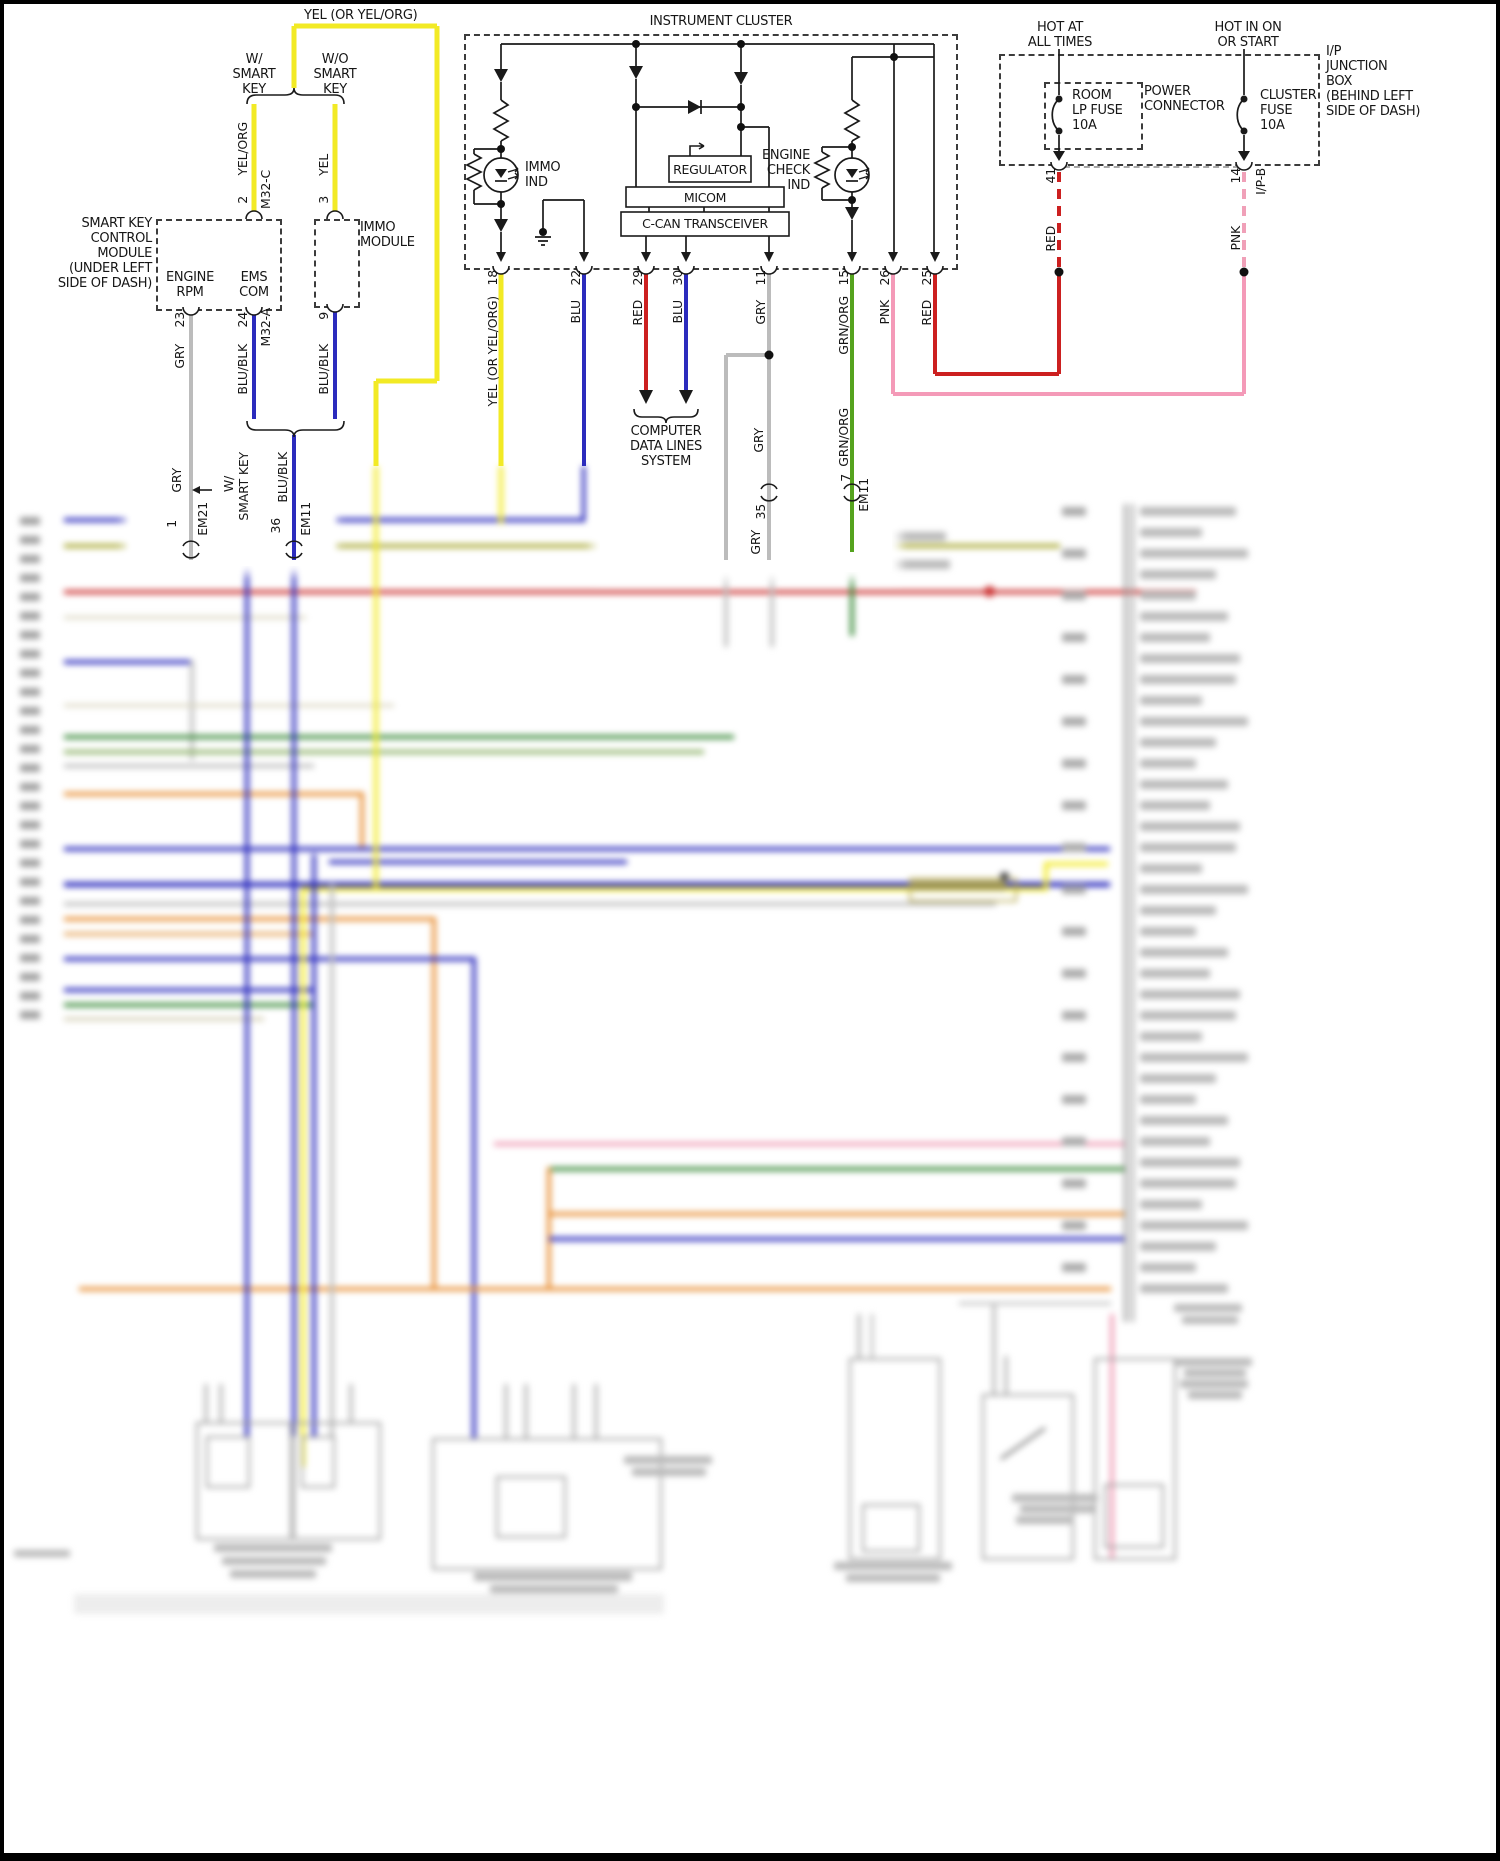 This screenshot has width=1500, height=1861. Describe the element at coordinates (786, 170) in the screenshot. I see `engine-check-ind-label: ENGINE CHECK IND` at that location.